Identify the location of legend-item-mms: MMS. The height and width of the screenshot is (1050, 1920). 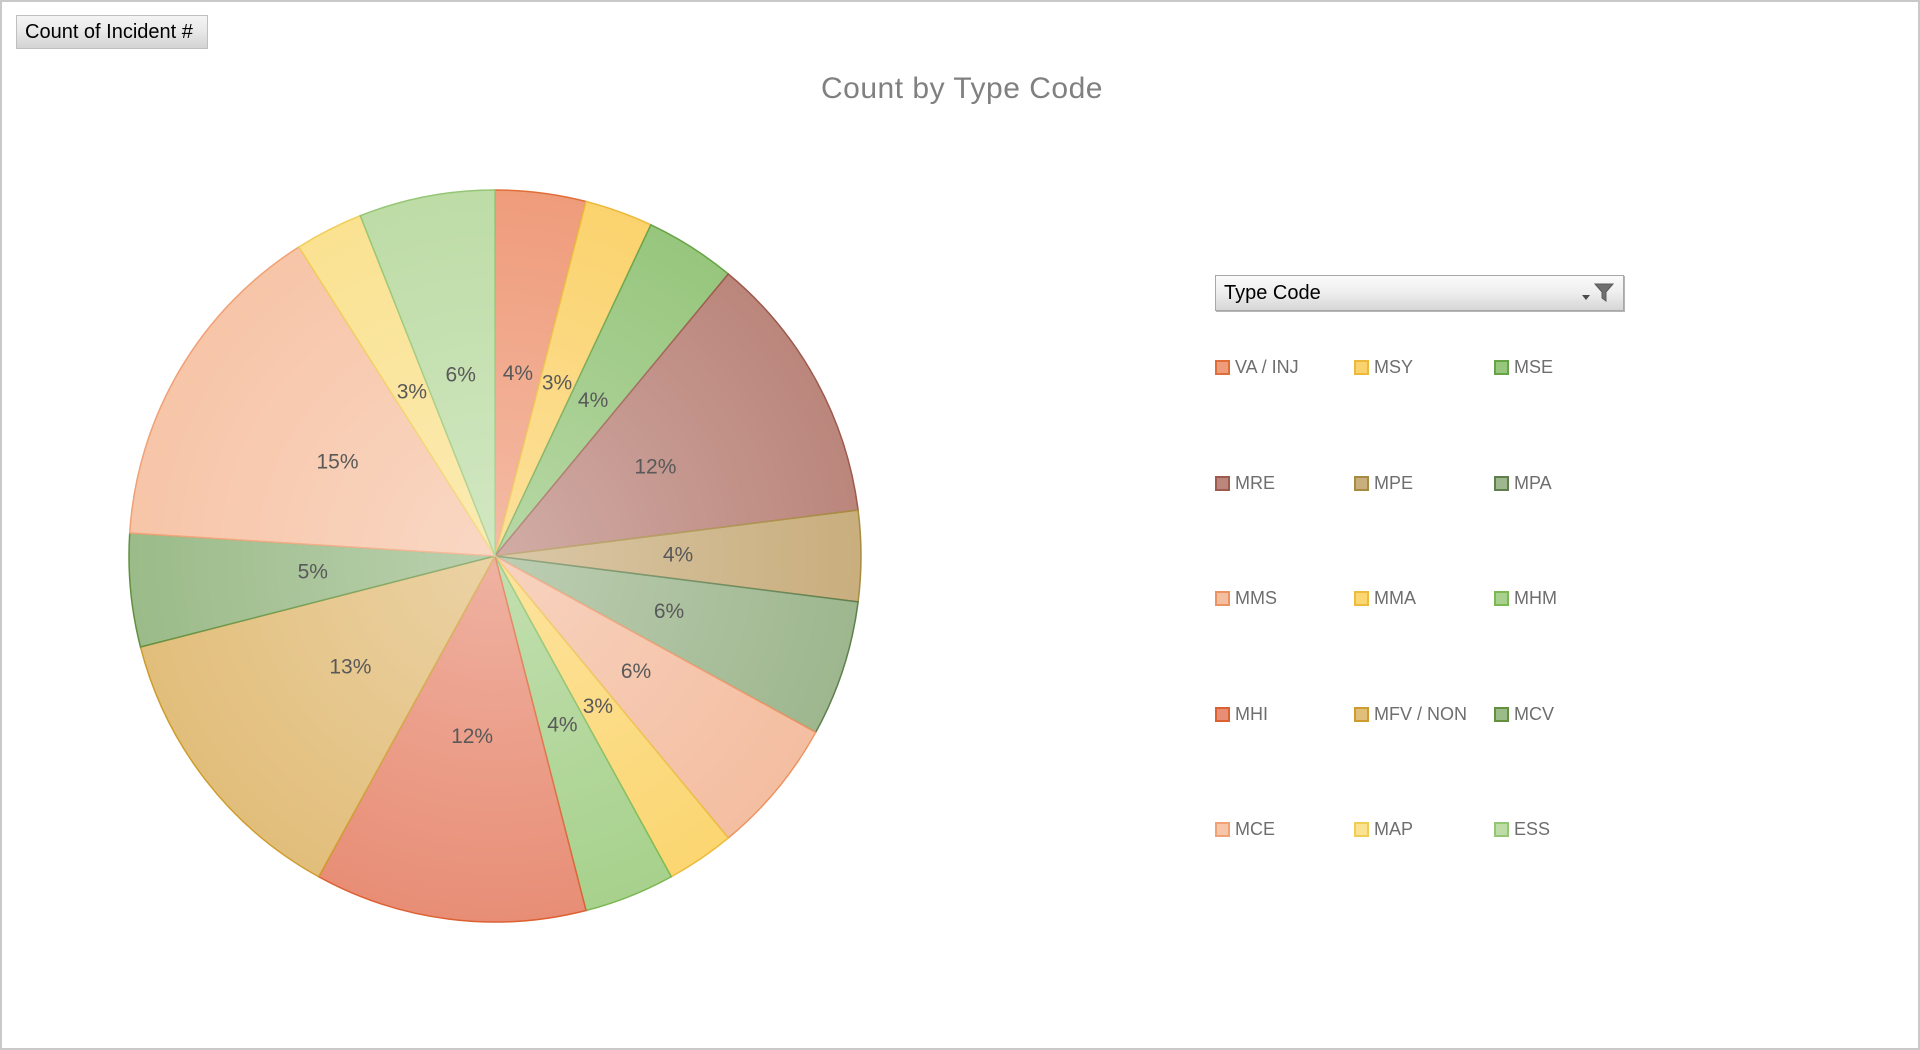
(1246, 598).